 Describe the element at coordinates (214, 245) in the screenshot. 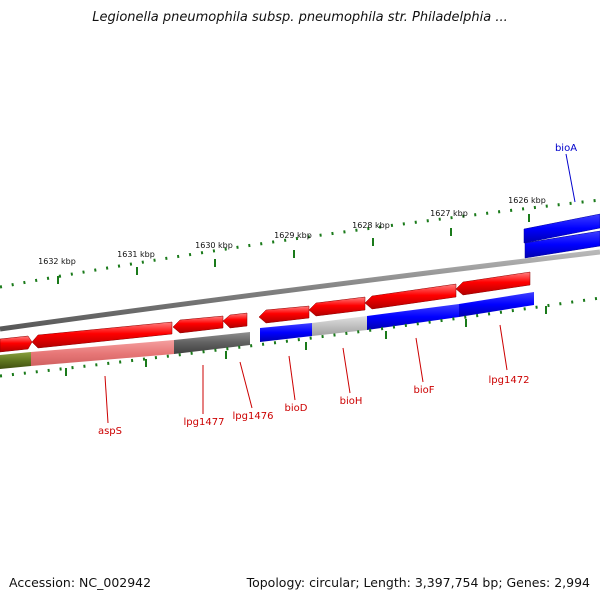

I see `scale-label-1630: 1630 kbp` at that location.